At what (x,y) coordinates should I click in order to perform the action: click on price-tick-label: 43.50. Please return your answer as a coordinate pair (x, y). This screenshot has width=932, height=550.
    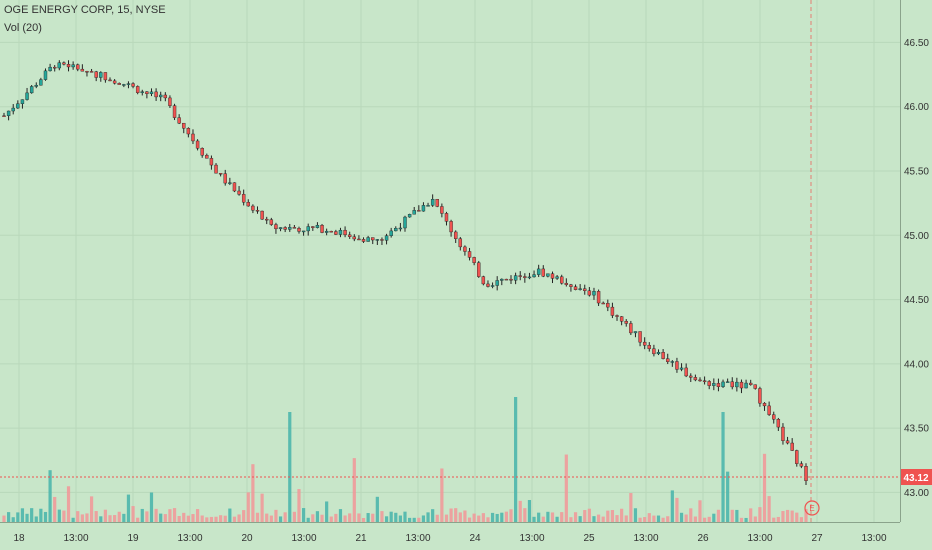
    Looking at the image, I should click on (916, 429).